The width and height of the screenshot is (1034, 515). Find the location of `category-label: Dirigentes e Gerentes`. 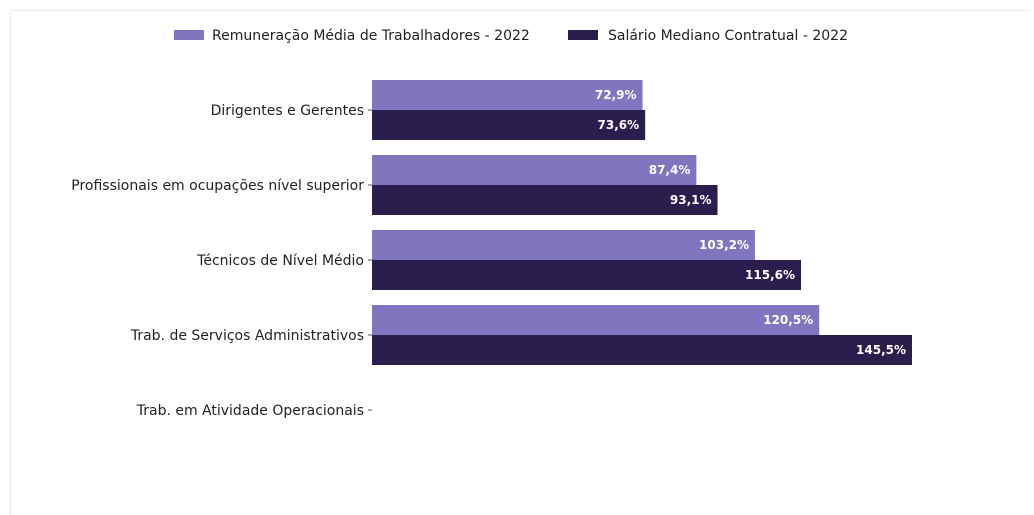

category-label: Dirigentes e Gerentes is located at coordinates (287, 111).